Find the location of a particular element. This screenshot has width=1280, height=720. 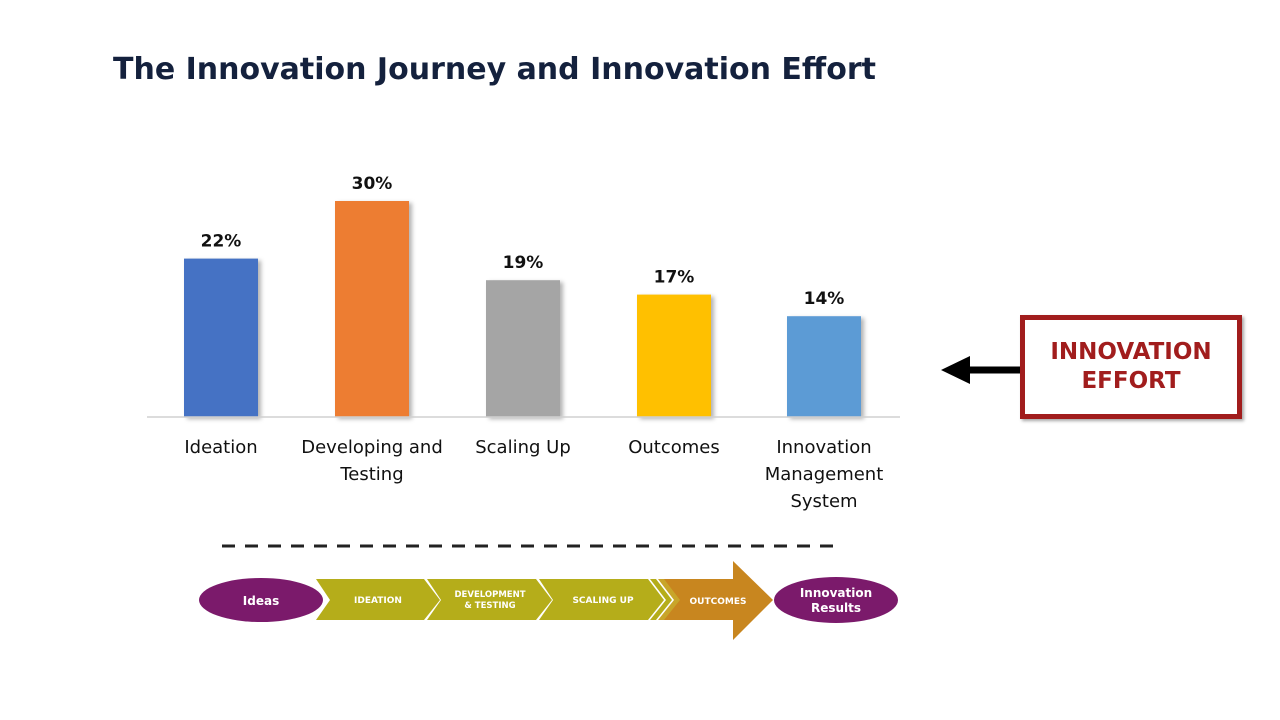

data-label-developing-and-testing: 30% is located at coordinates (372, 184).